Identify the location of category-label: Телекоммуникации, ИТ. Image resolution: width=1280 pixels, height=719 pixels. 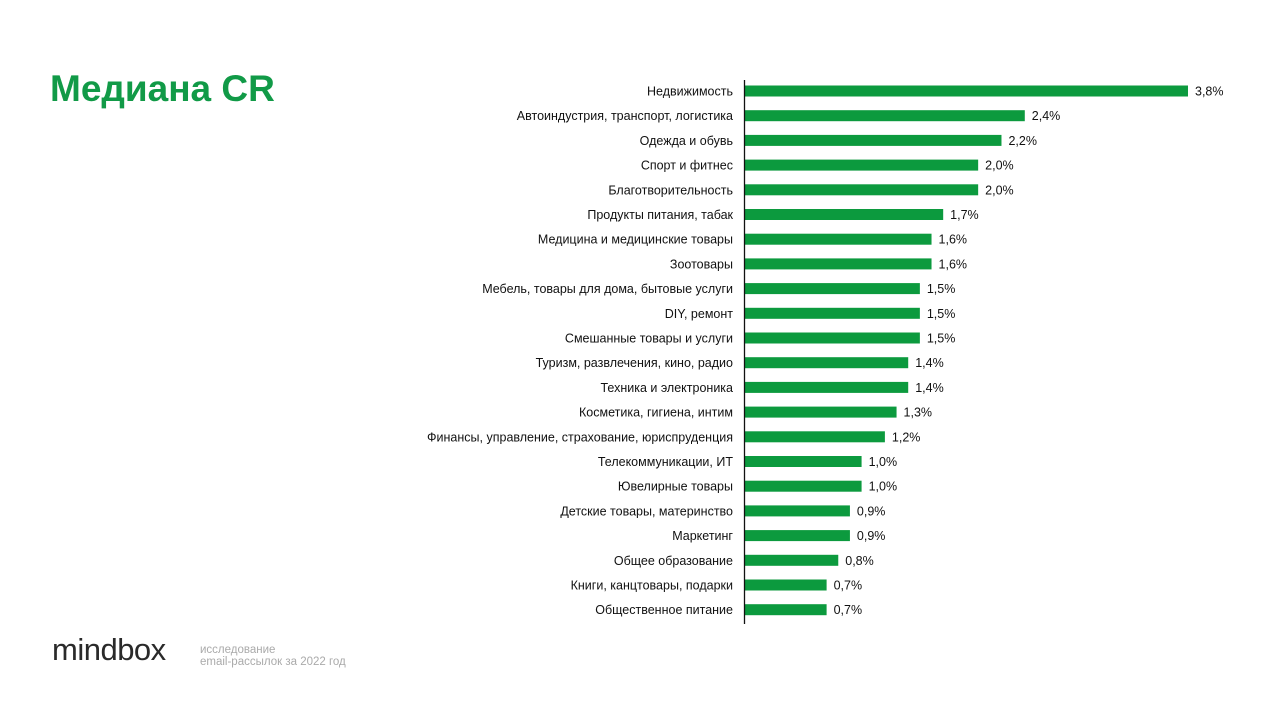
(665, 462).